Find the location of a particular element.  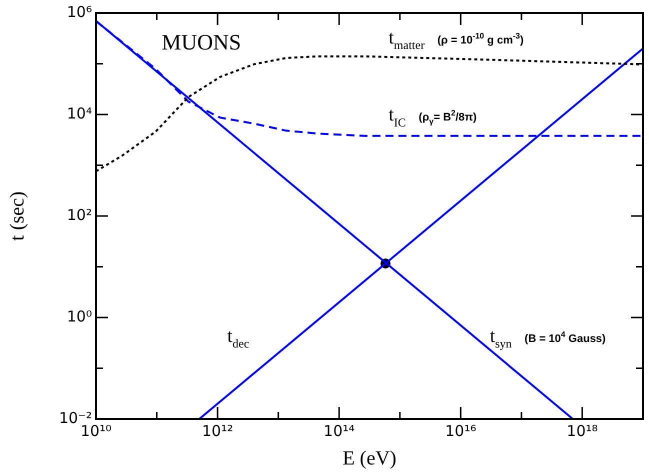

y-axis-title: t (sec) is located at coordinates (17, 216).